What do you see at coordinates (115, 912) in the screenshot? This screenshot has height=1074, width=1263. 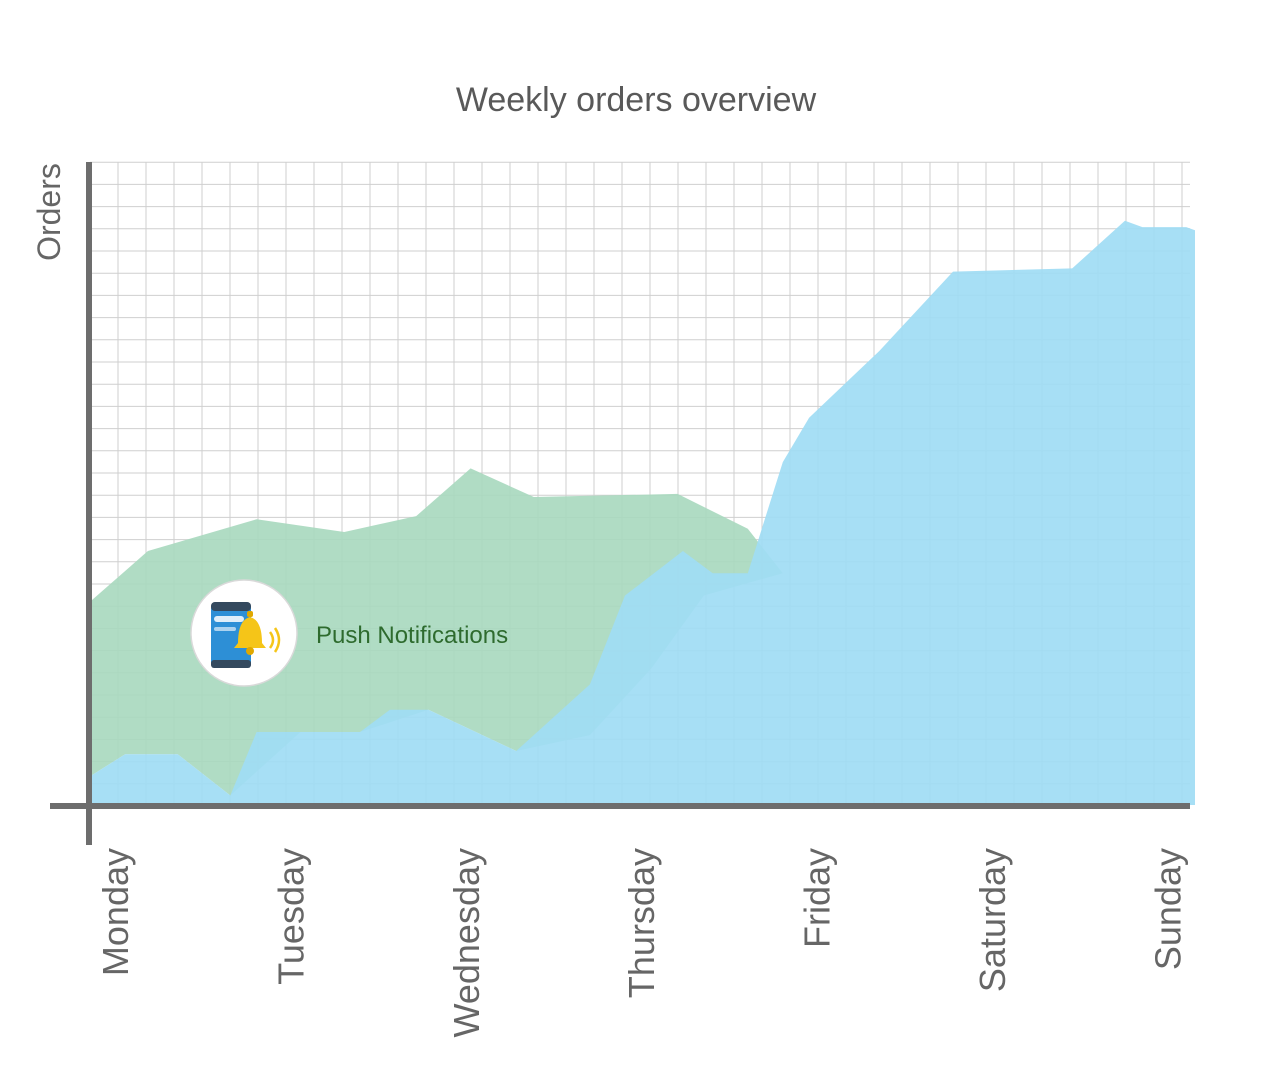 I see `x-tick-label: Monday` at bounding box center [115, 912].